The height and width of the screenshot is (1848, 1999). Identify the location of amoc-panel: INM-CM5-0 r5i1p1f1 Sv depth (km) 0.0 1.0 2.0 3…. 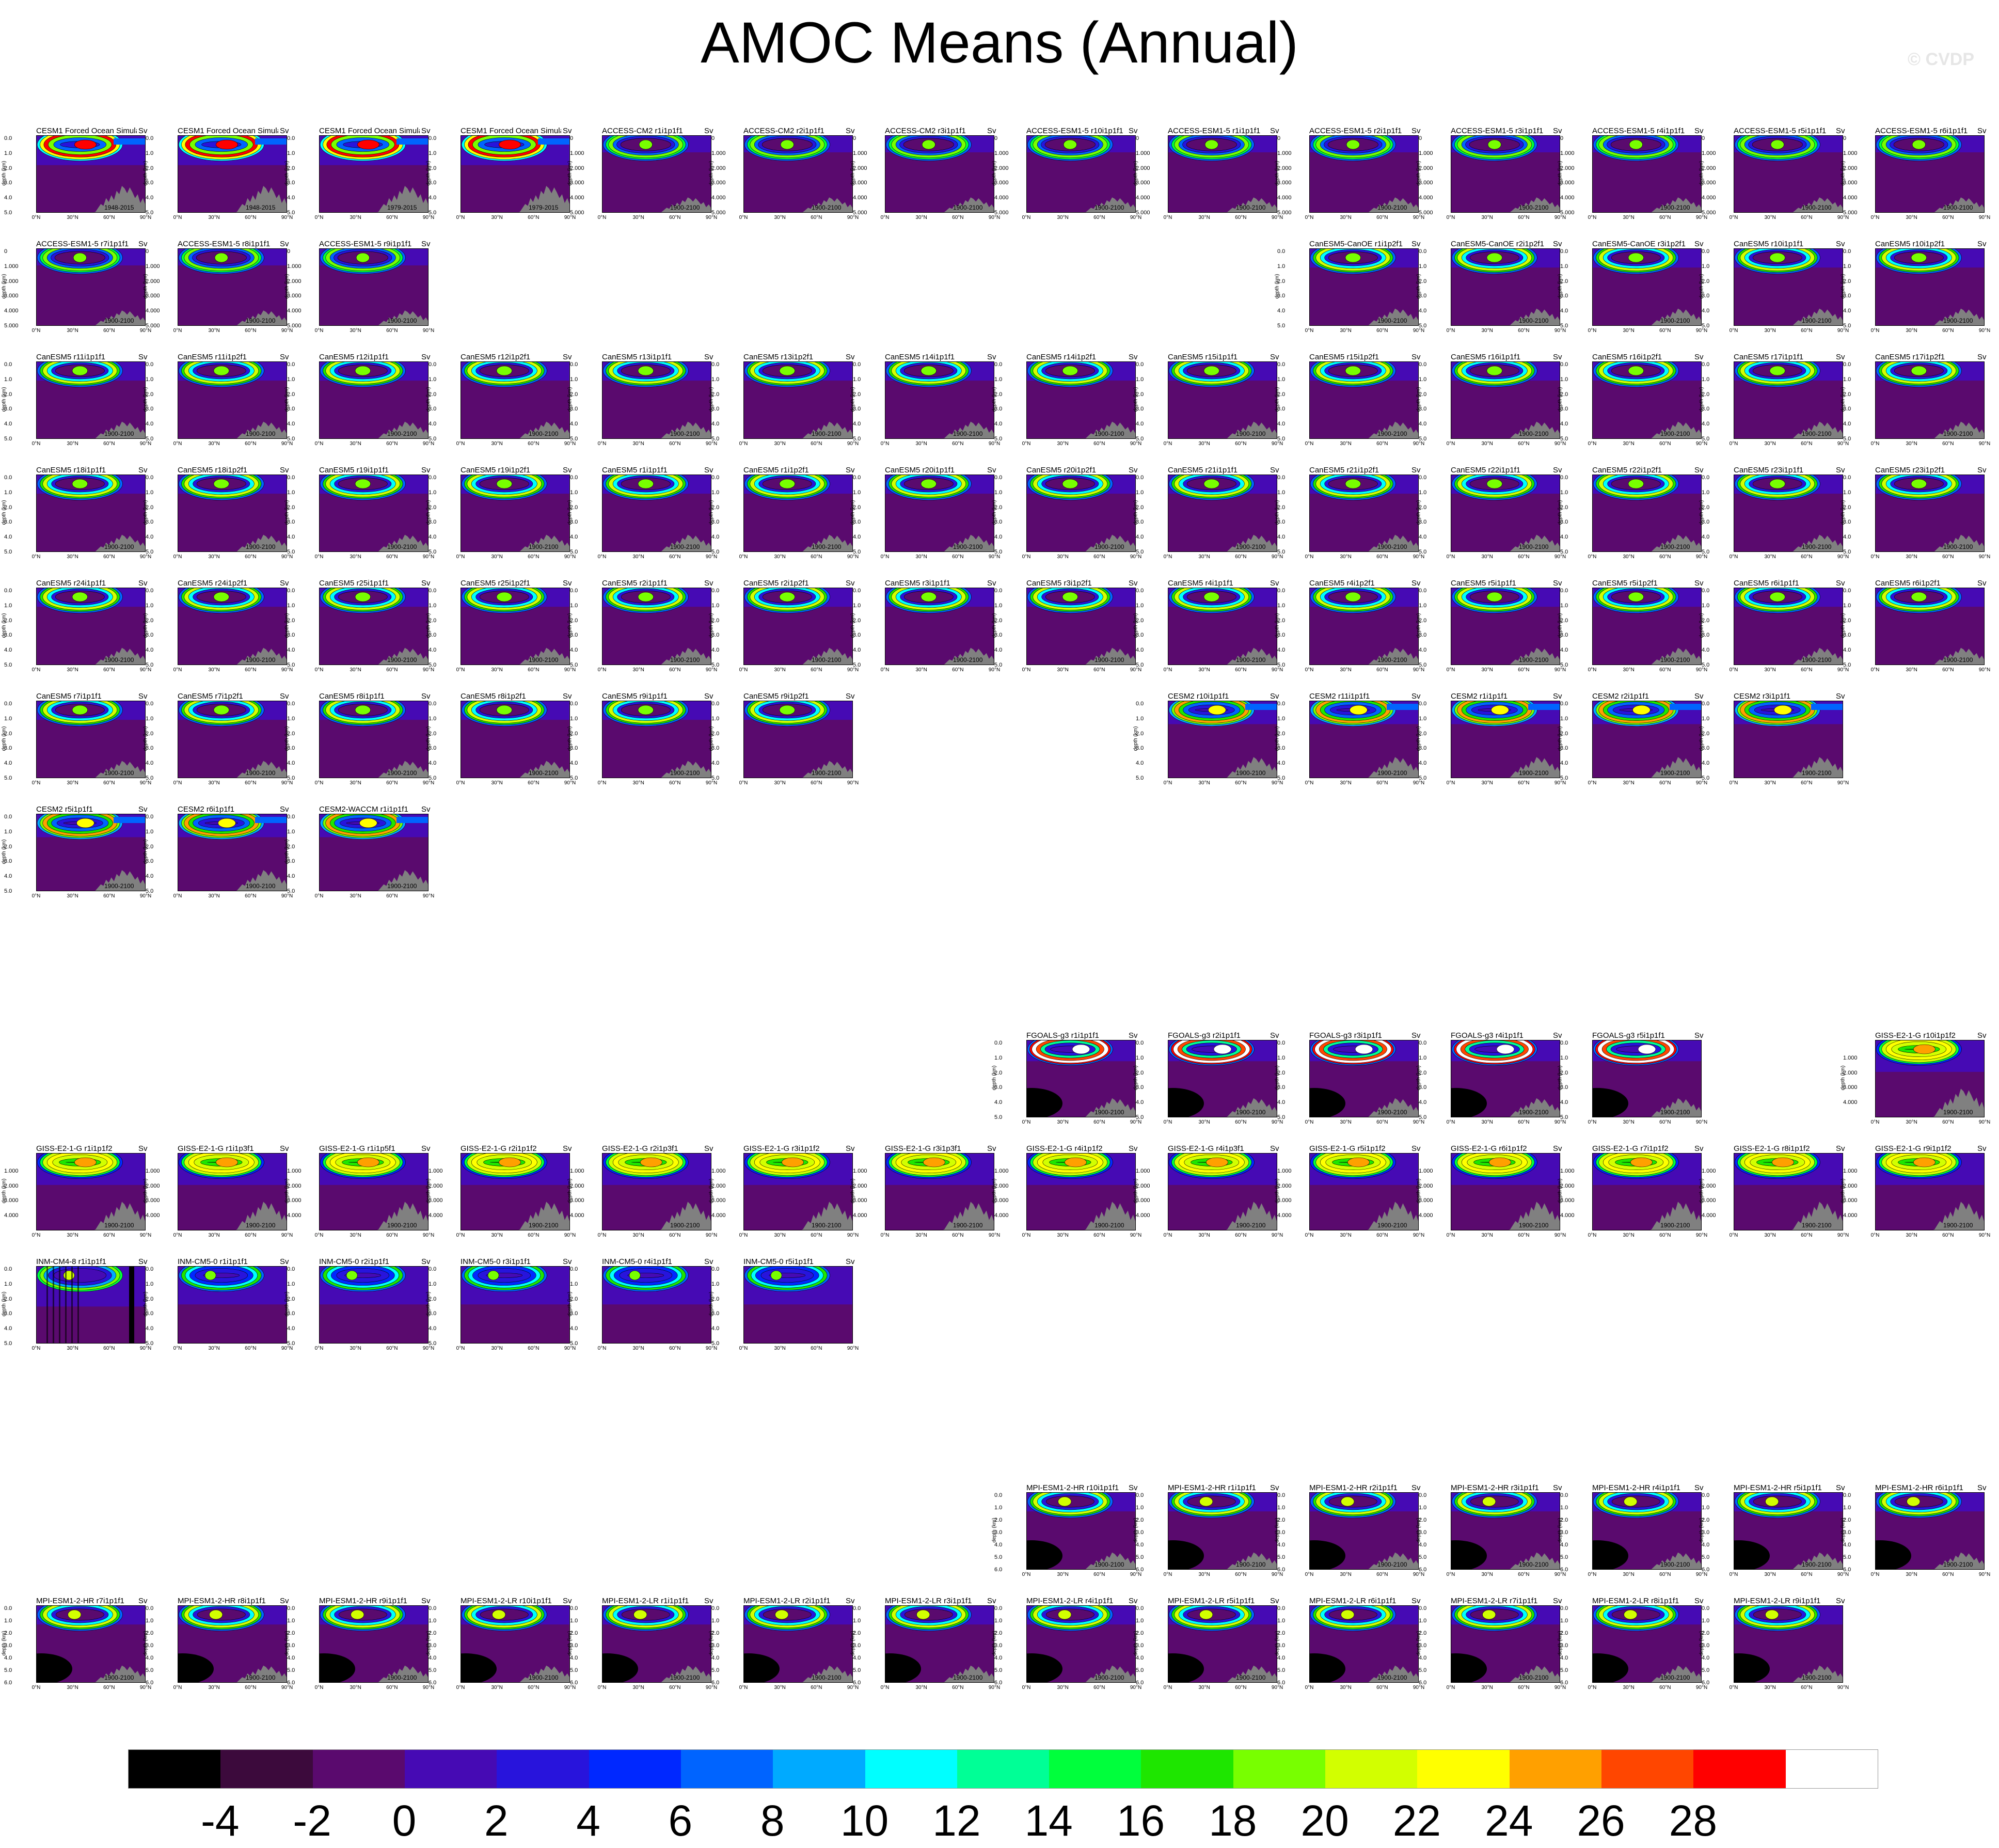
(783, 1308).